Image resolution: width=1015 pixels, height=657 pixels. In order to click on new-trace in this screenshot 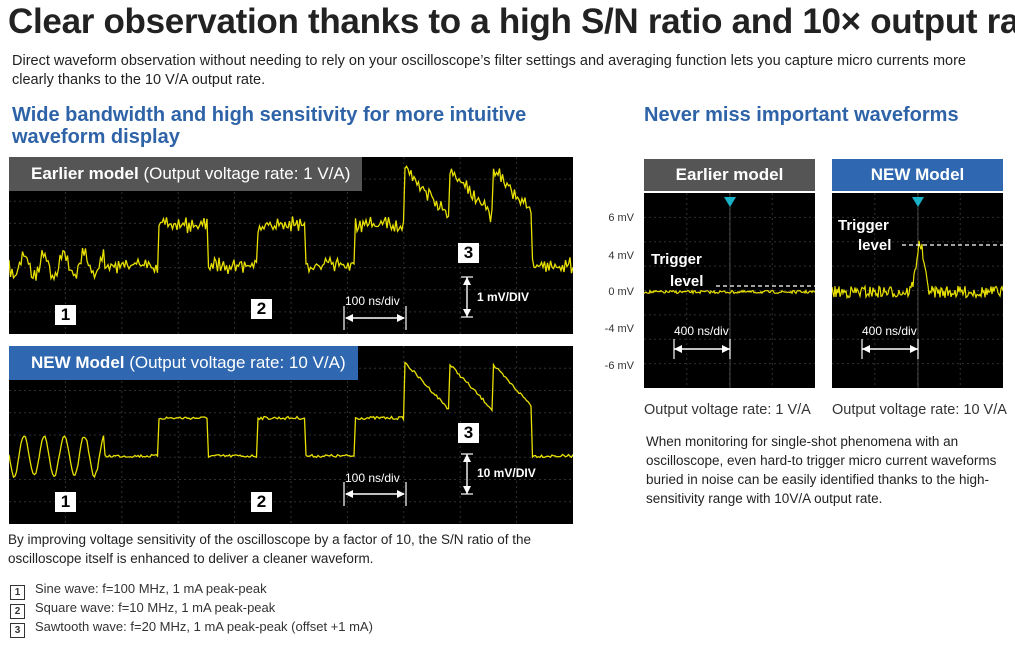, I will do `click(291, 420)`.